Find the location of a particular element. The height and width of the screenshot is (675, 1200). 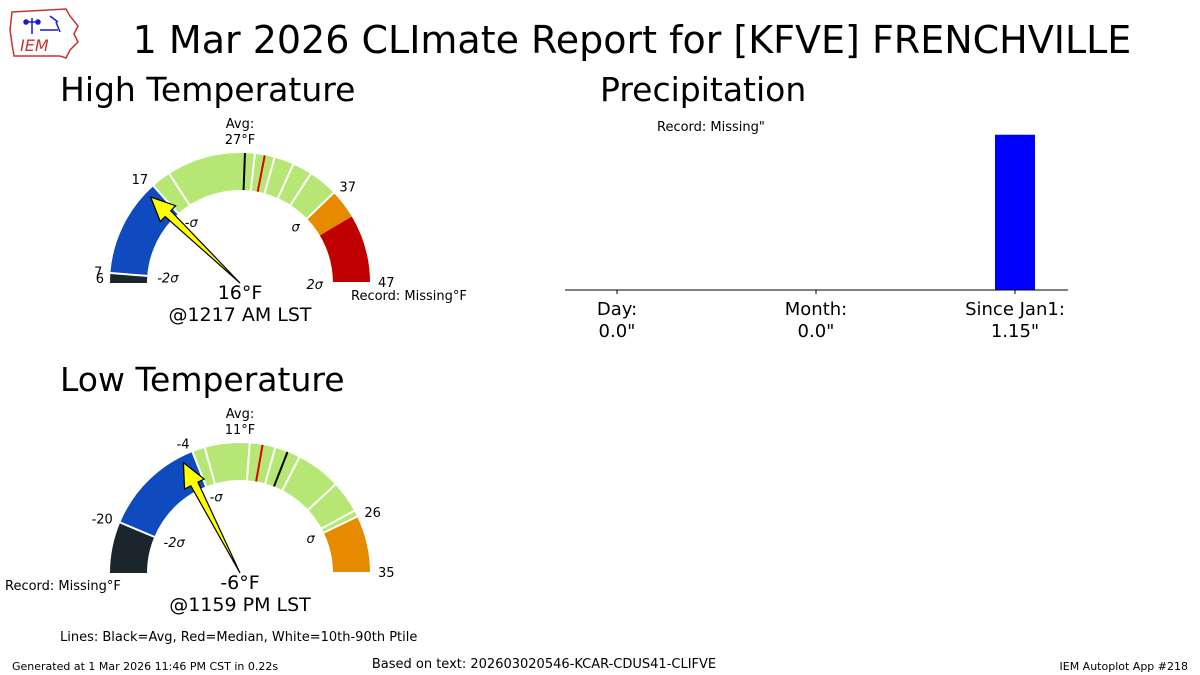

gauge-low-observed-label: -6°F is located at coordinates (239, 583).